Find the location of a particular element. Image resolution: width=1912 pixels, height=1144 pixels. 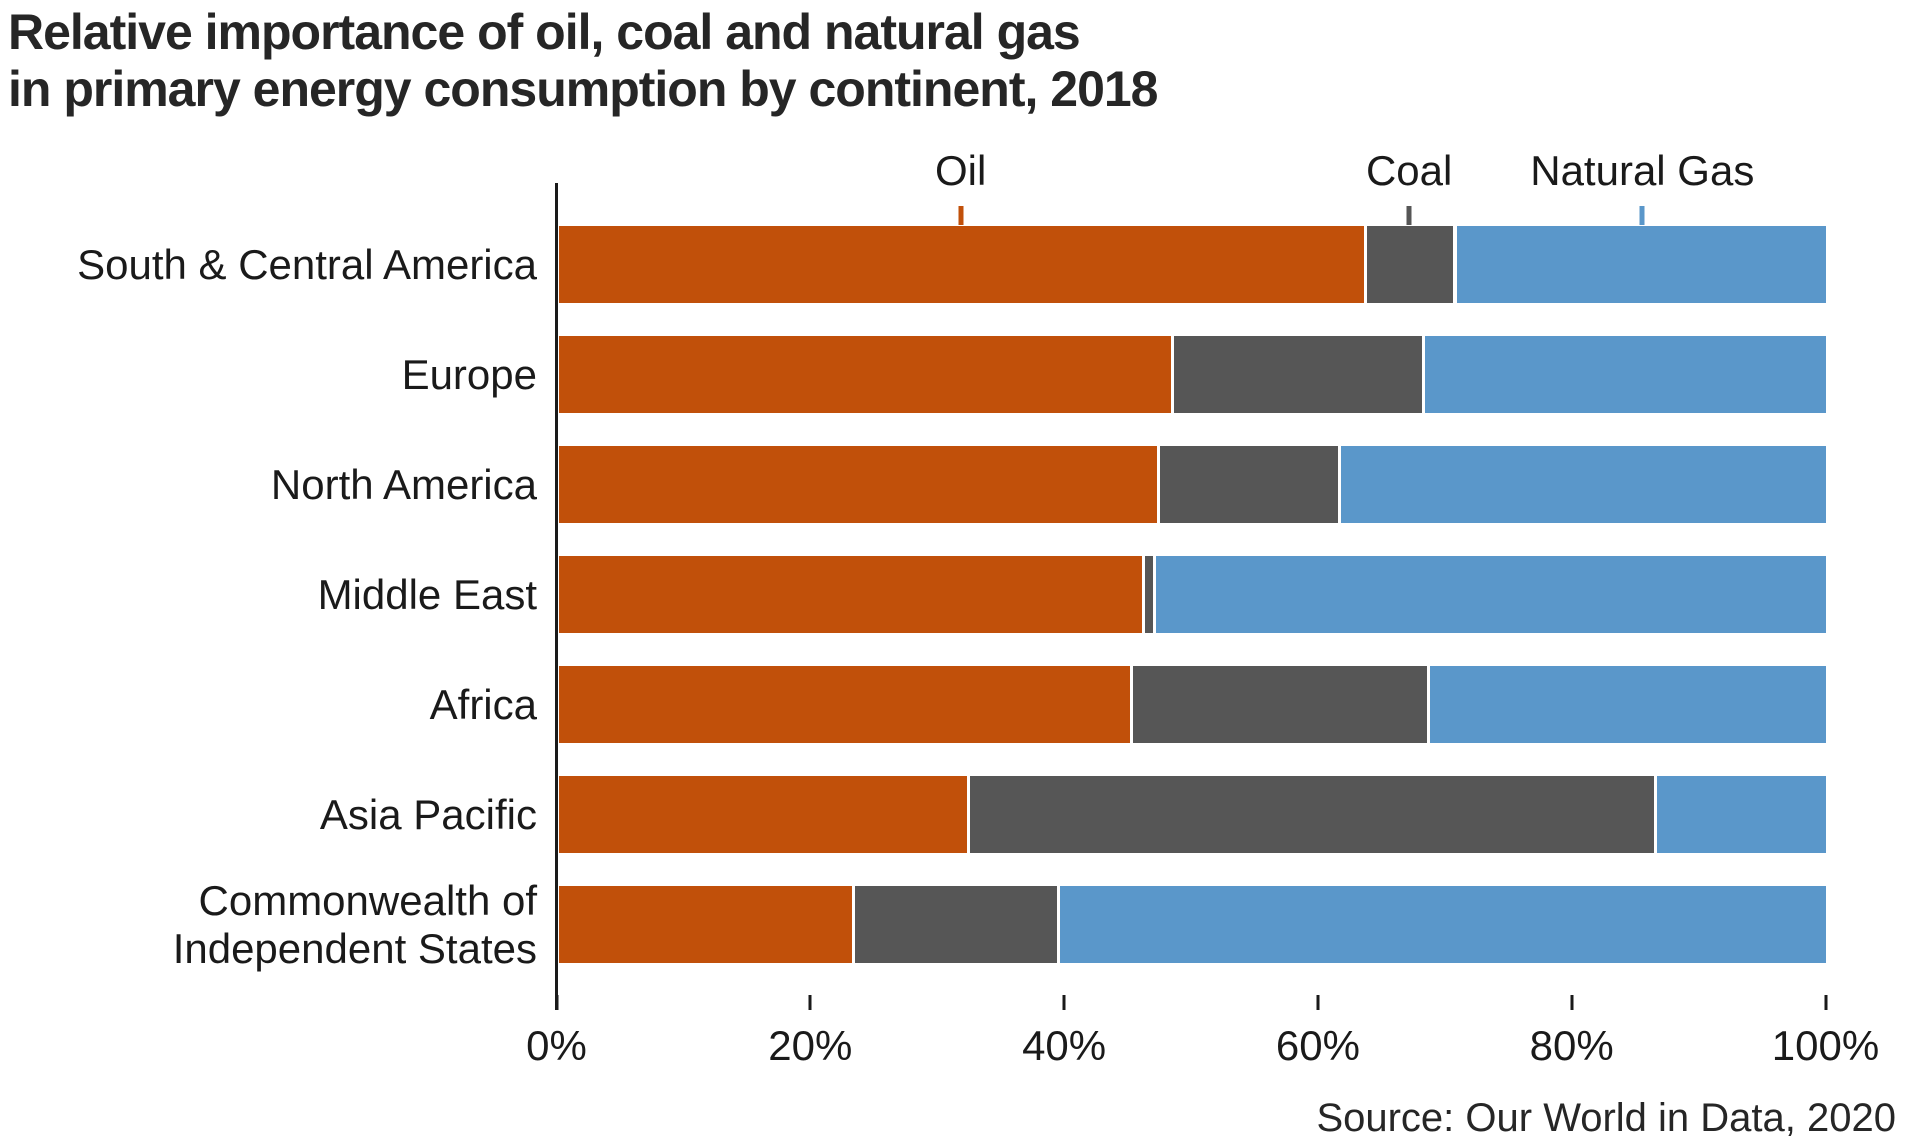

x-axis-tick-60% is located at coordinates (1318, 1002).